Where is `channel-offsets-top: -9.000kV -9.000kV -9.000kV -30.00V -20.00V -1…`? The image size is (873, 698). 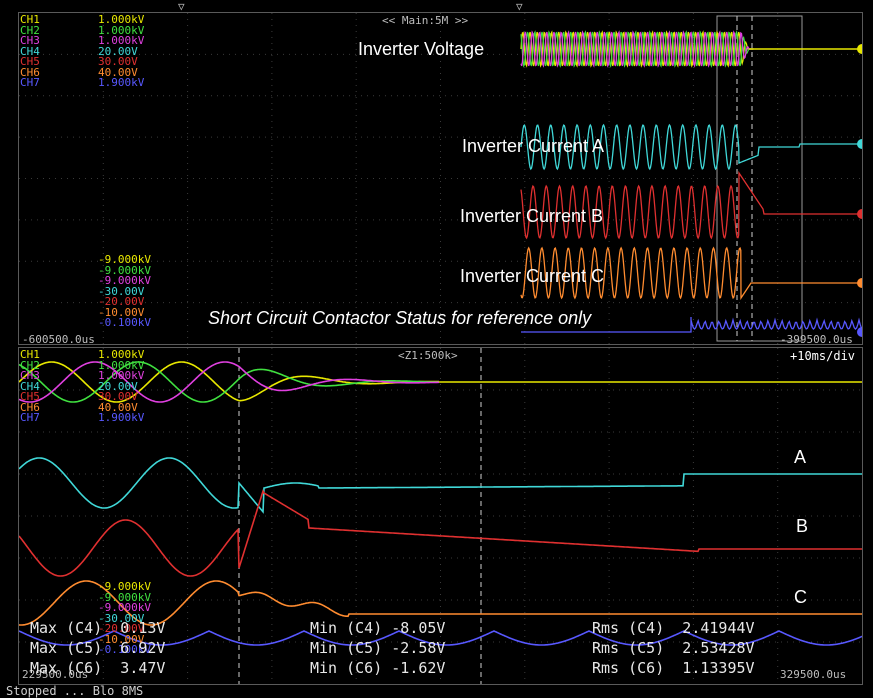 channel-offsets-top: -9.000kV -9.000kV -9.000kV -30.00V -20.00V -1… is located at coordinates (124, 291).